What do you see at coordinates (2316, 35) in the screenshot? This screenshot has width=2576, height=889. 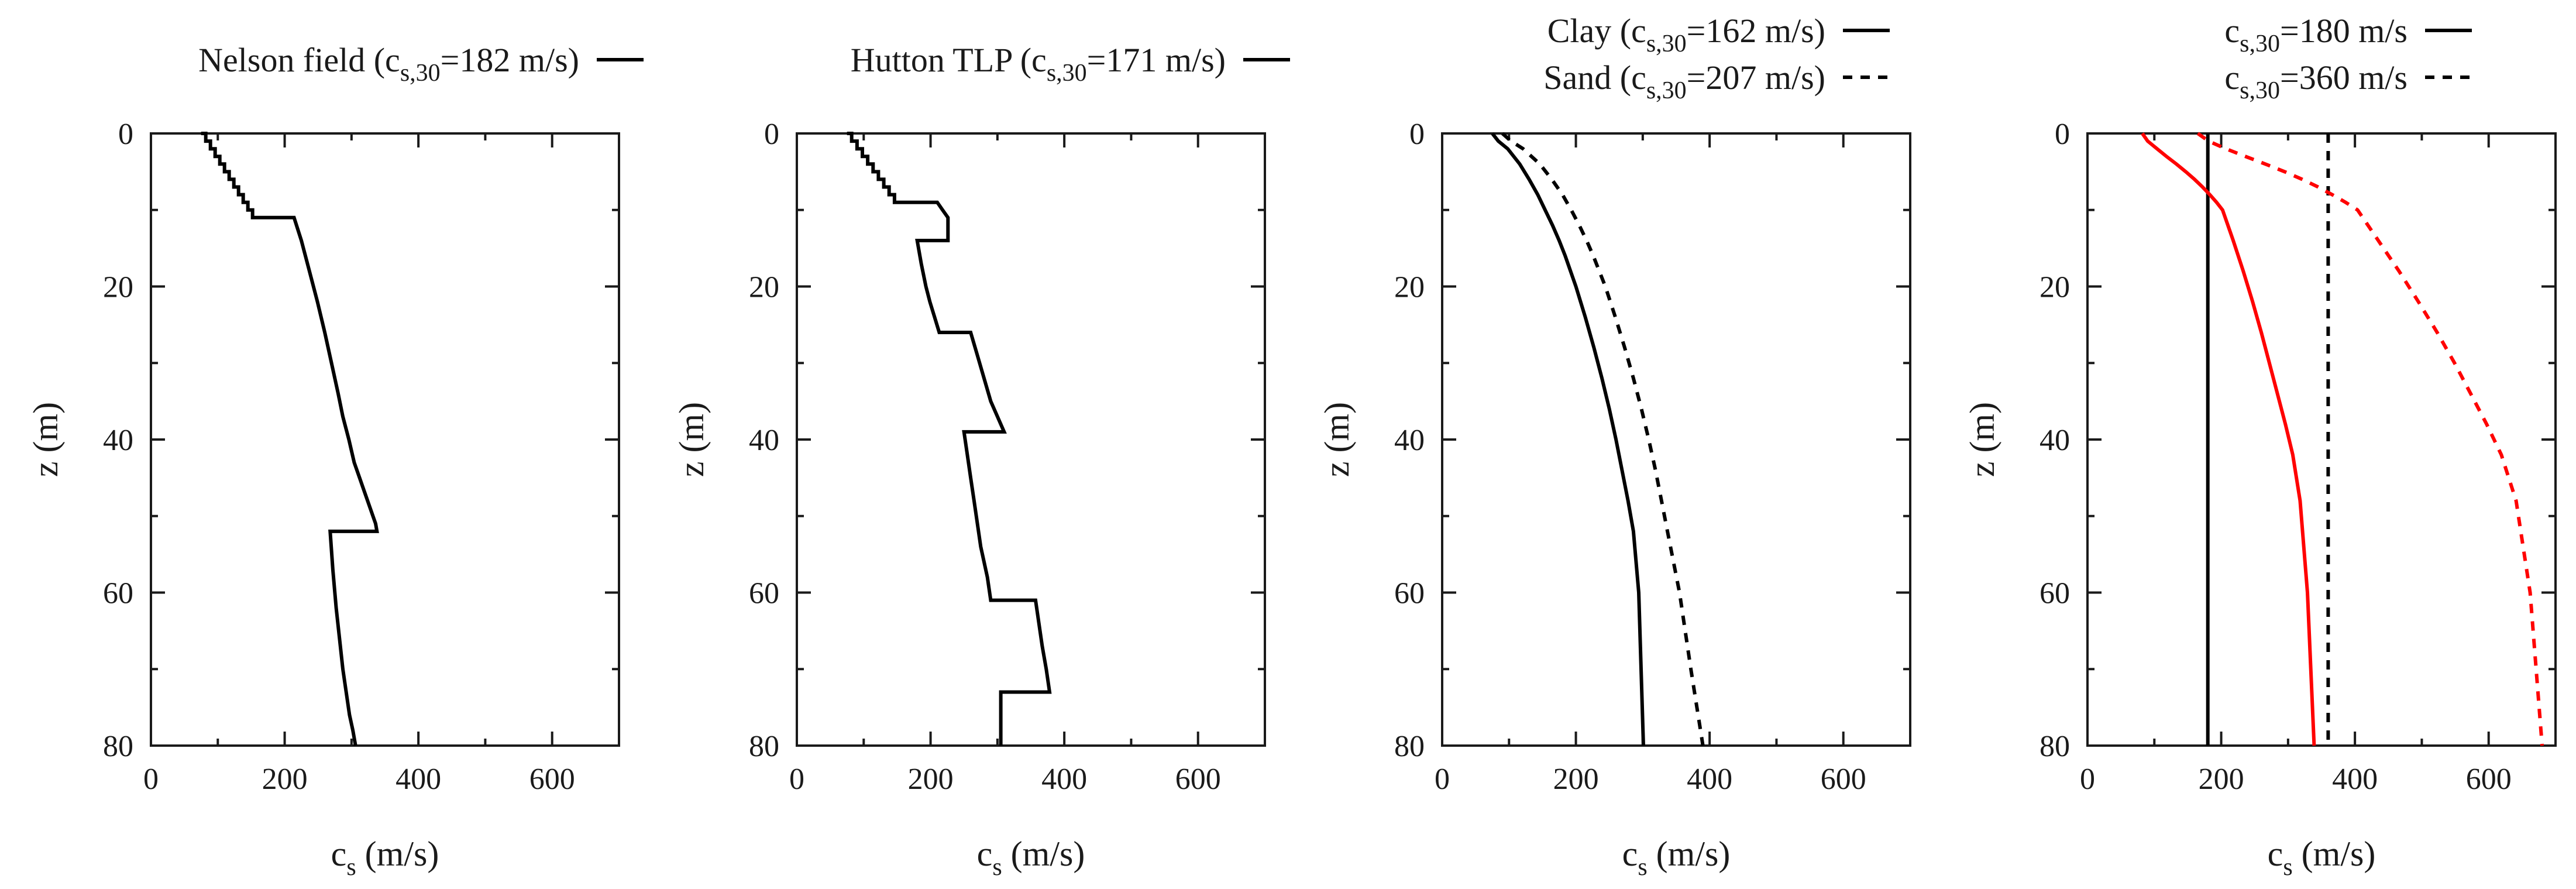 I see `legend-label-1: cs,30=180 m/s` at bounding box center [2316, 35].